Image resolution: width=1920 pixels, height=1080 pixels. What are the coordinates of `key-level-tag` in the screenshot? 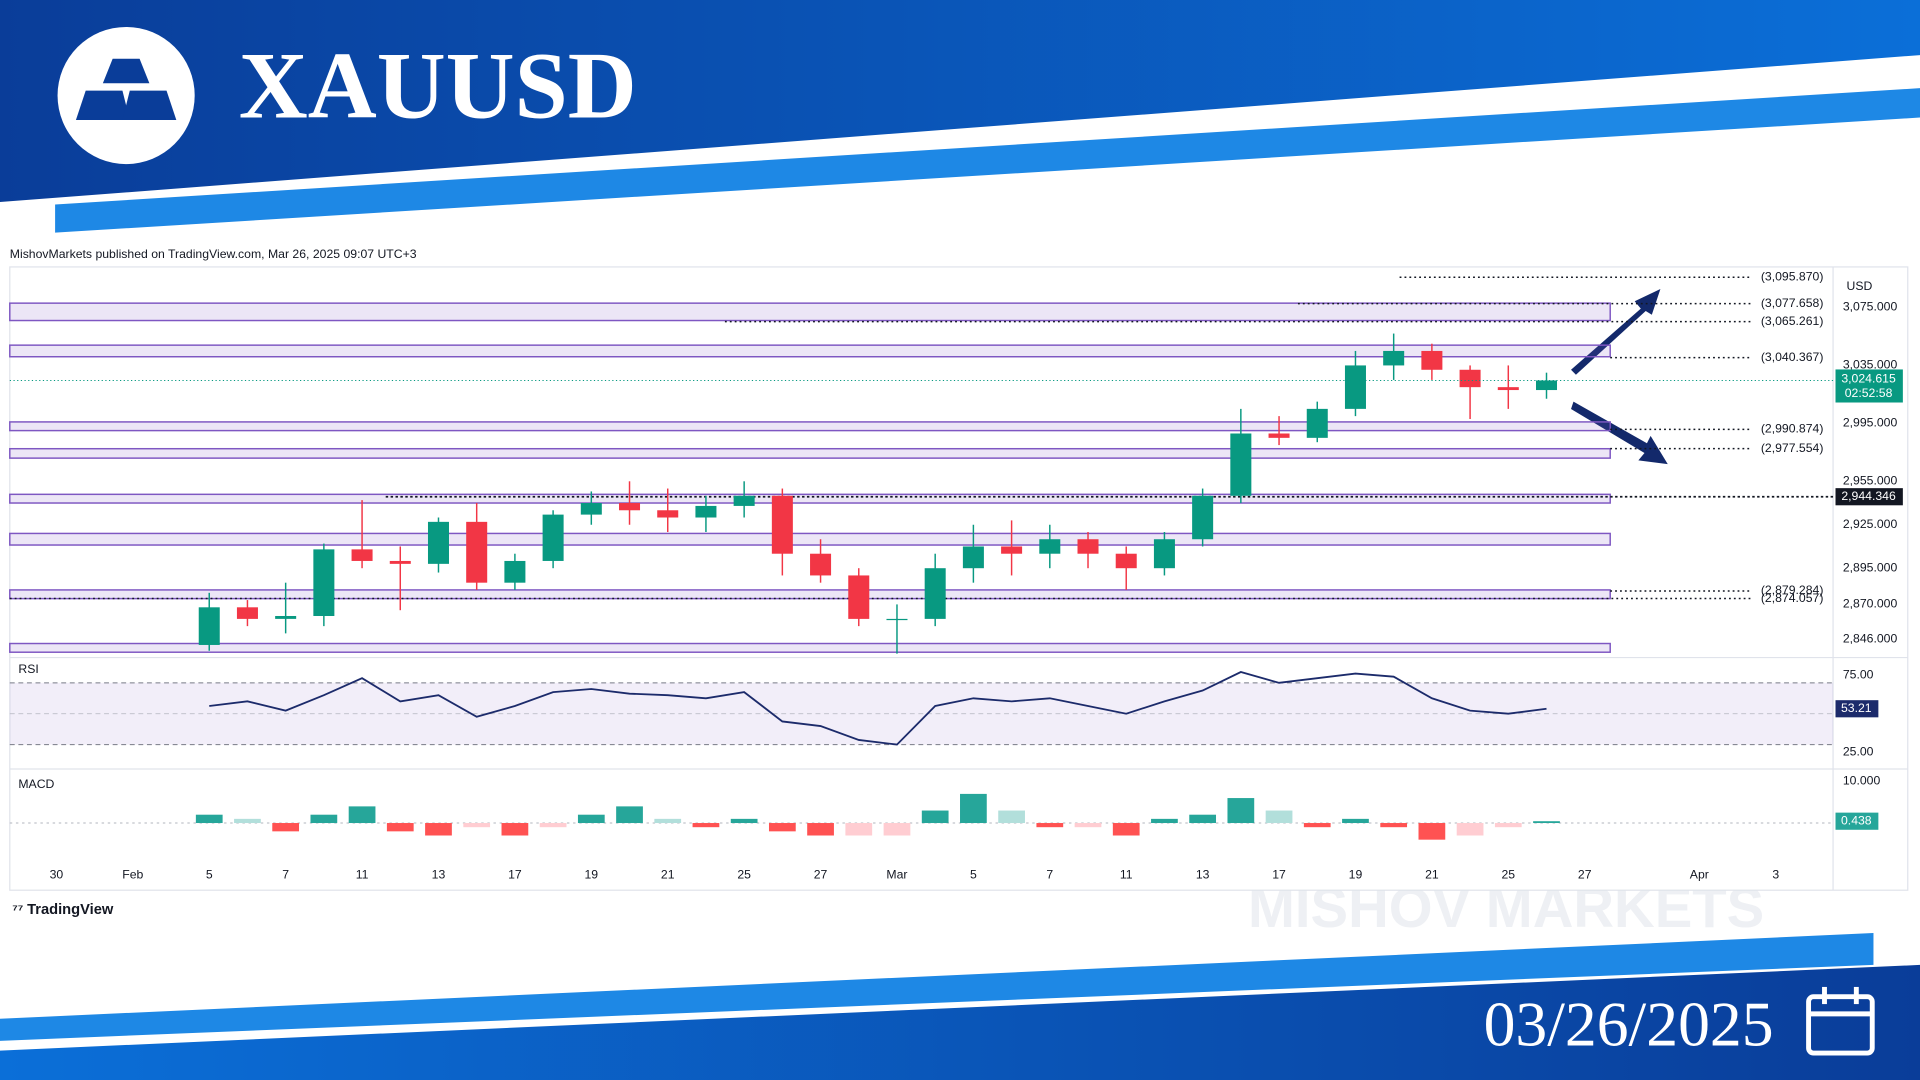 It's located at (1869, 497).